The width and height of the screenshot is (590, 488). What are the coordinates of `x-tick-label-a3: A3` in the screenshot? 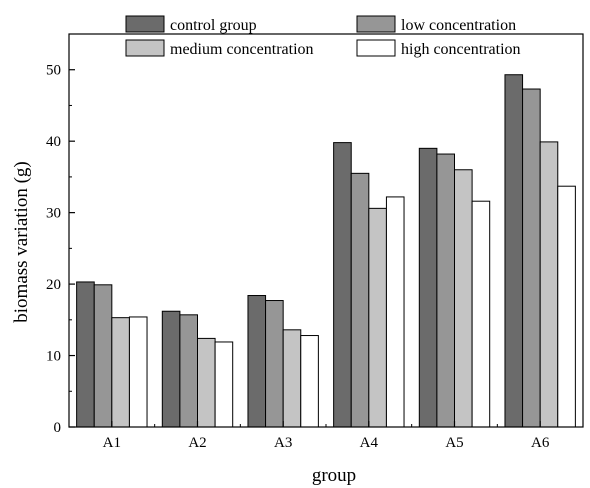 It's located at (283, 443).